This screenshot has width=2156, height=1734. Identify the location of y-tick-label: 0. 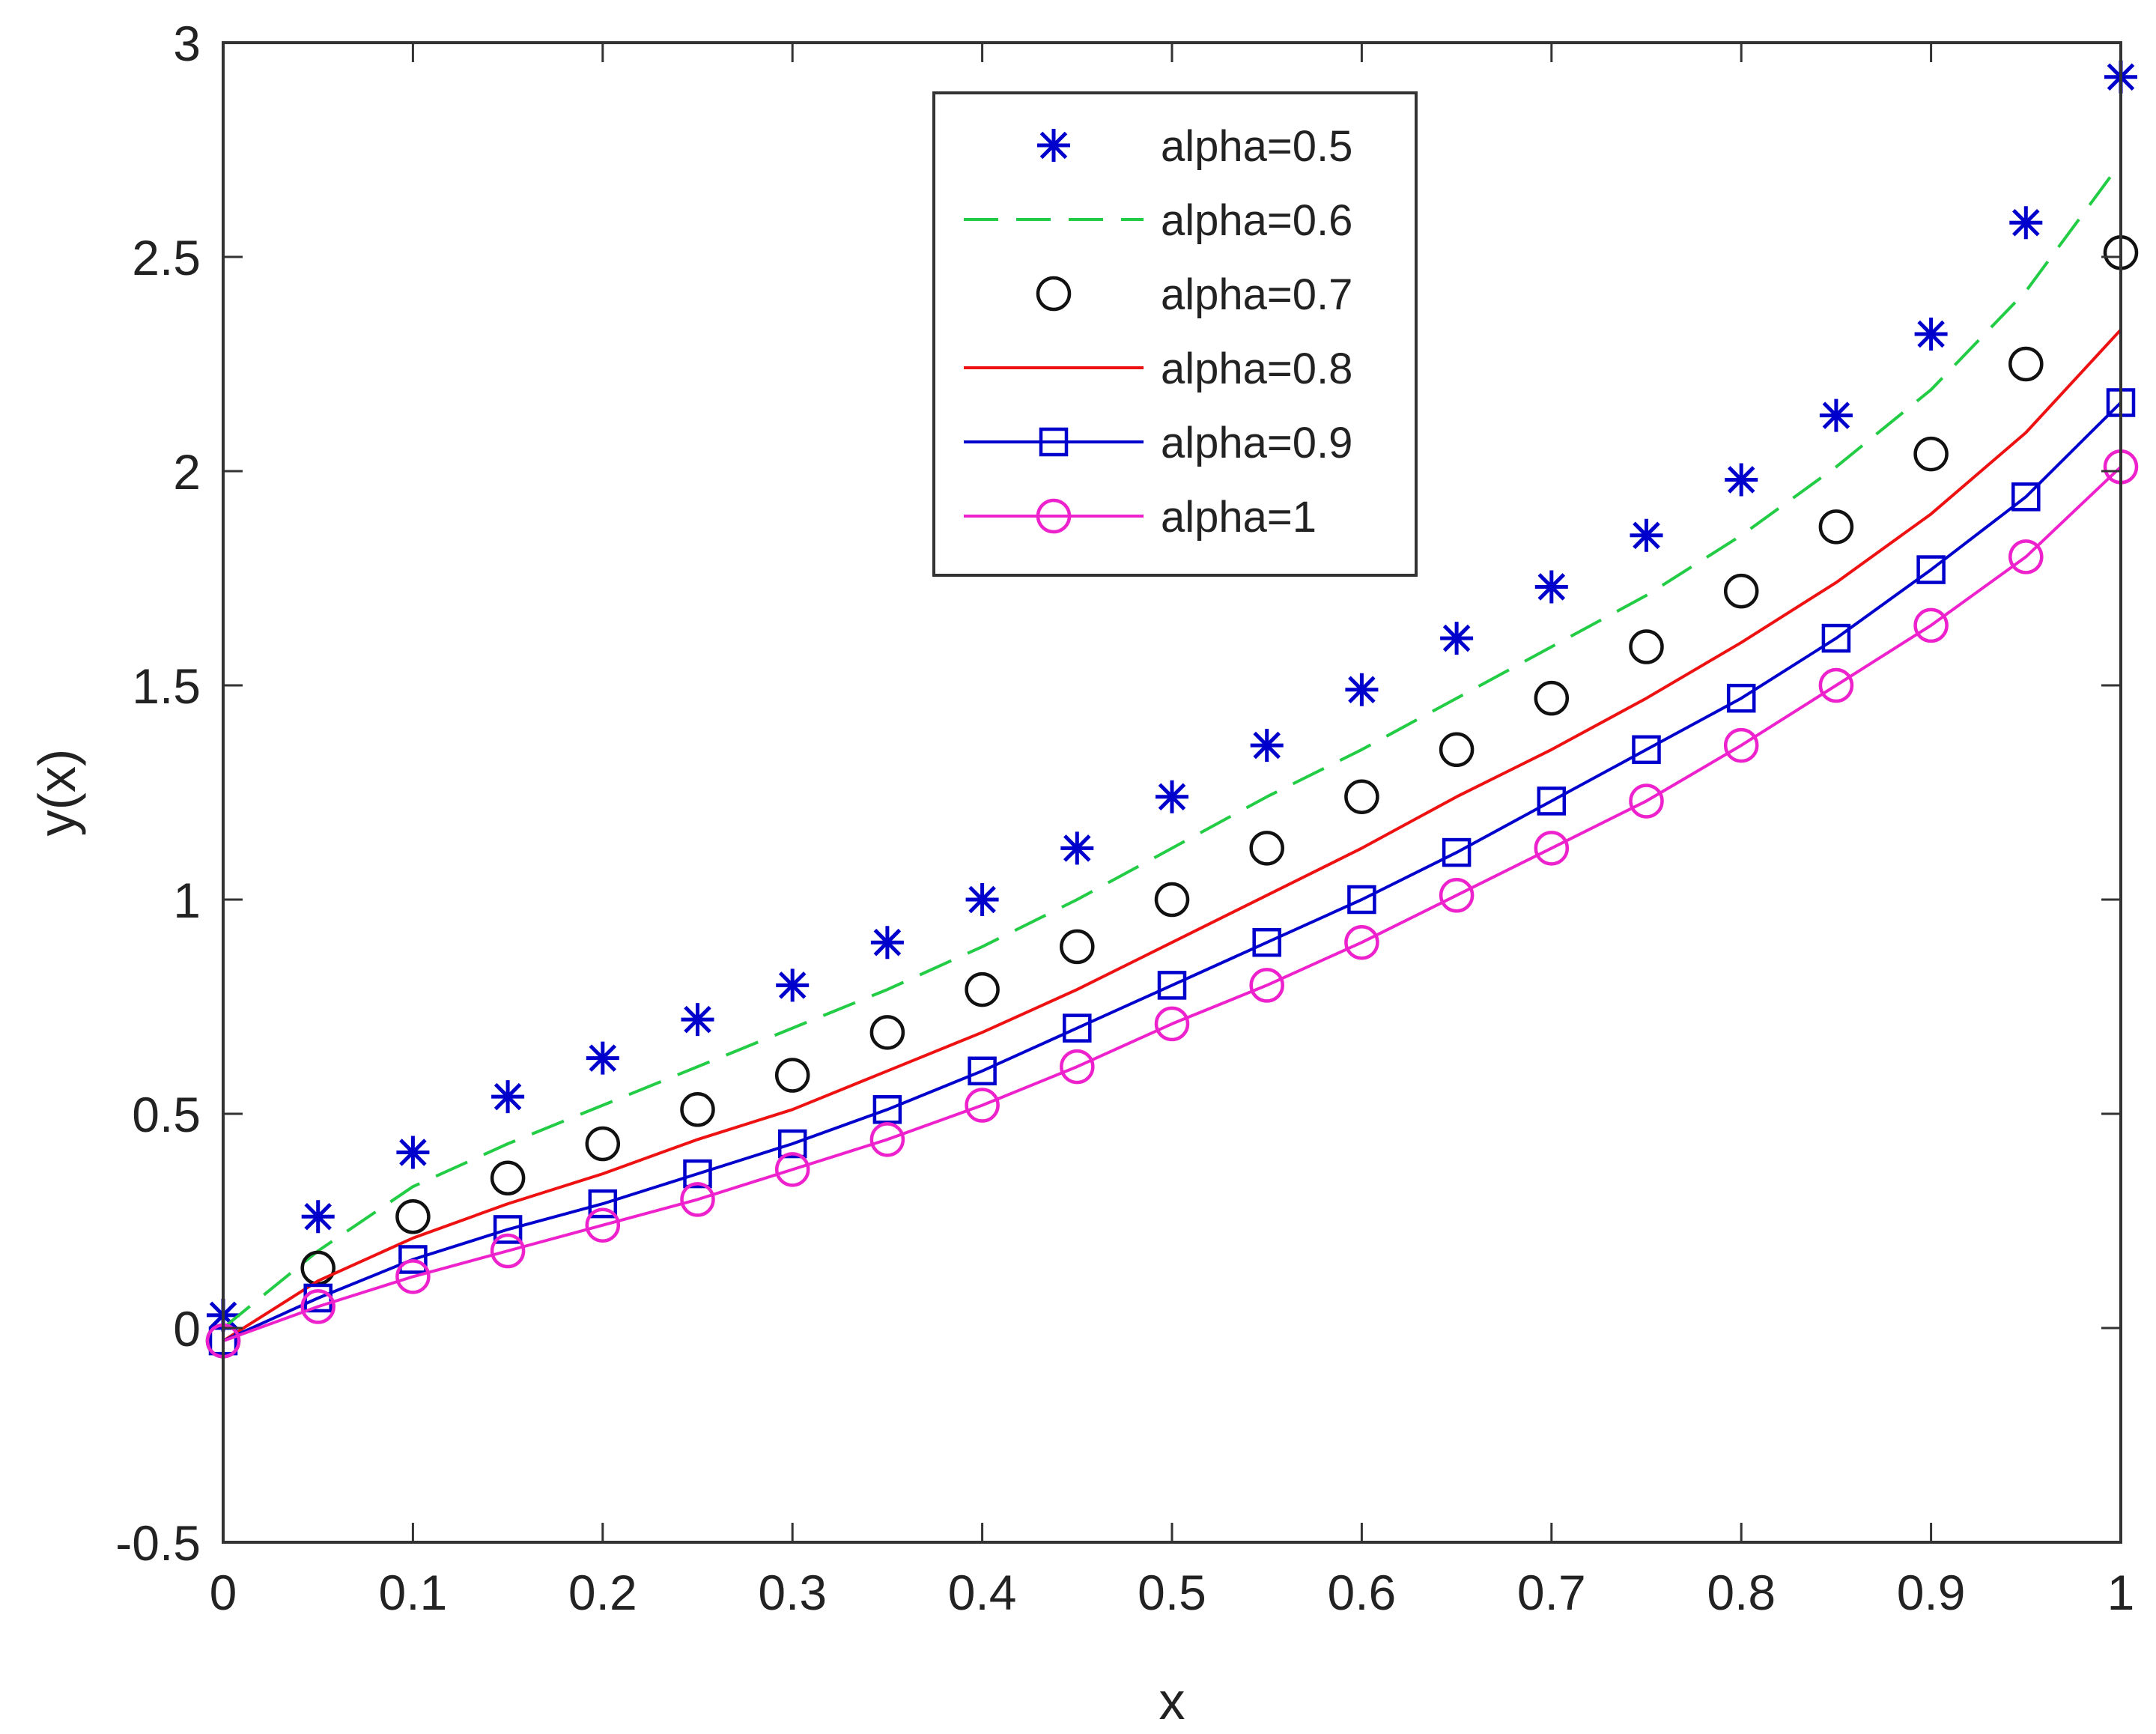
(187, 1328).